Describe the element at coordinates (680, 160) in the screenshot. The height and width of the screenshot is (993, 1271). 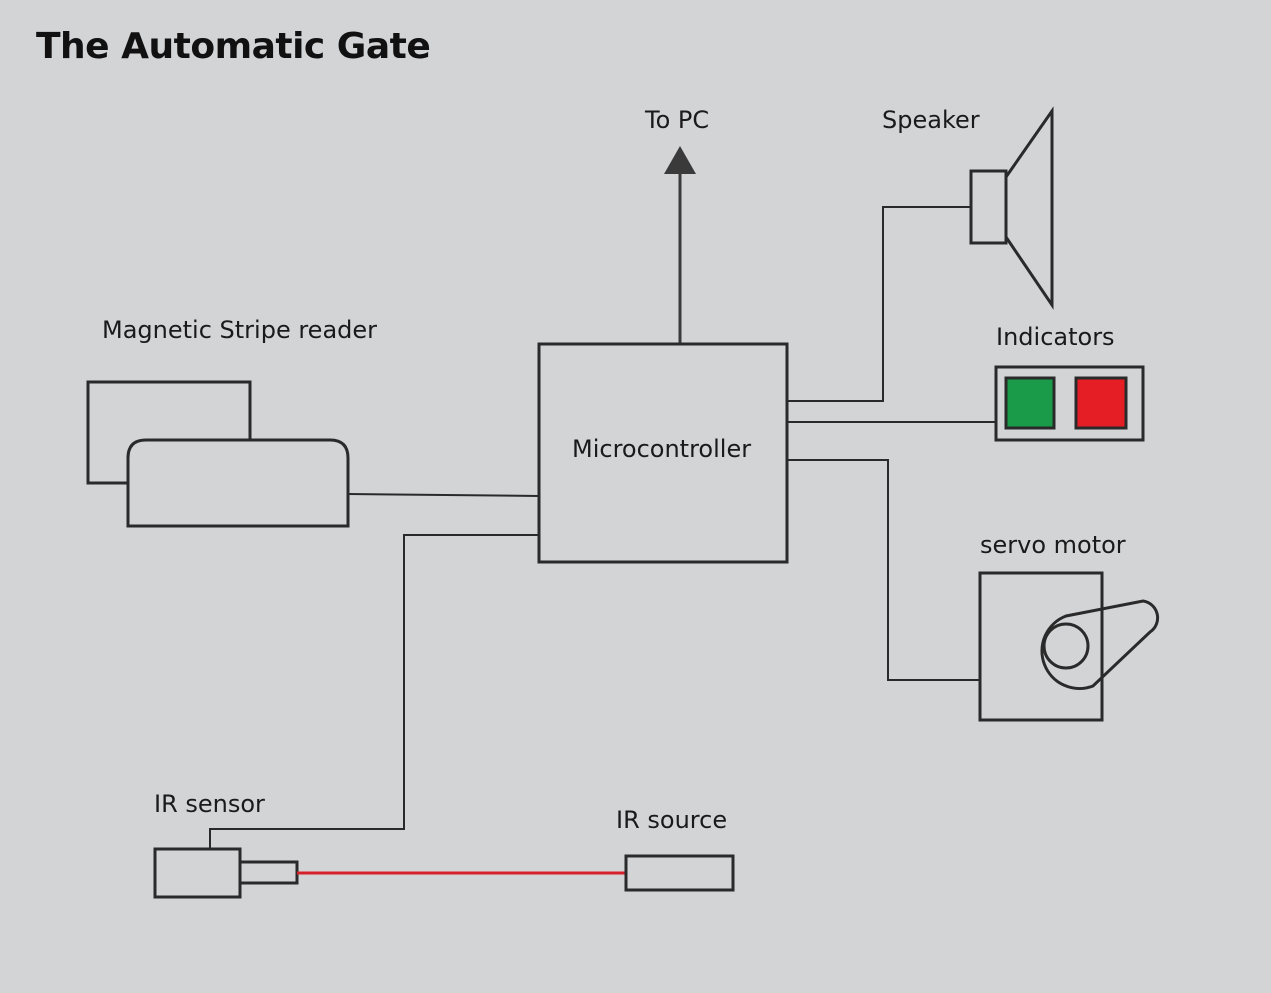
I see `to-pc-arrow-head` at that location.